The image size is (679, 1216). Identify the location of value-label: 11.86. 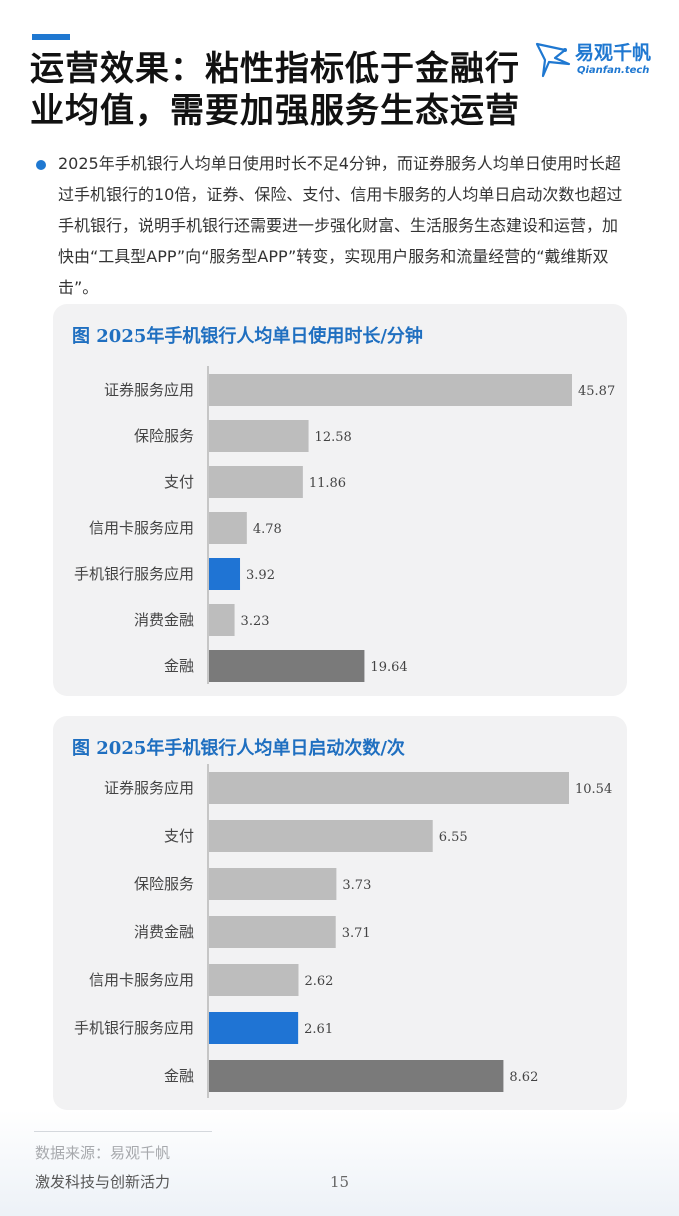
(327, 483).